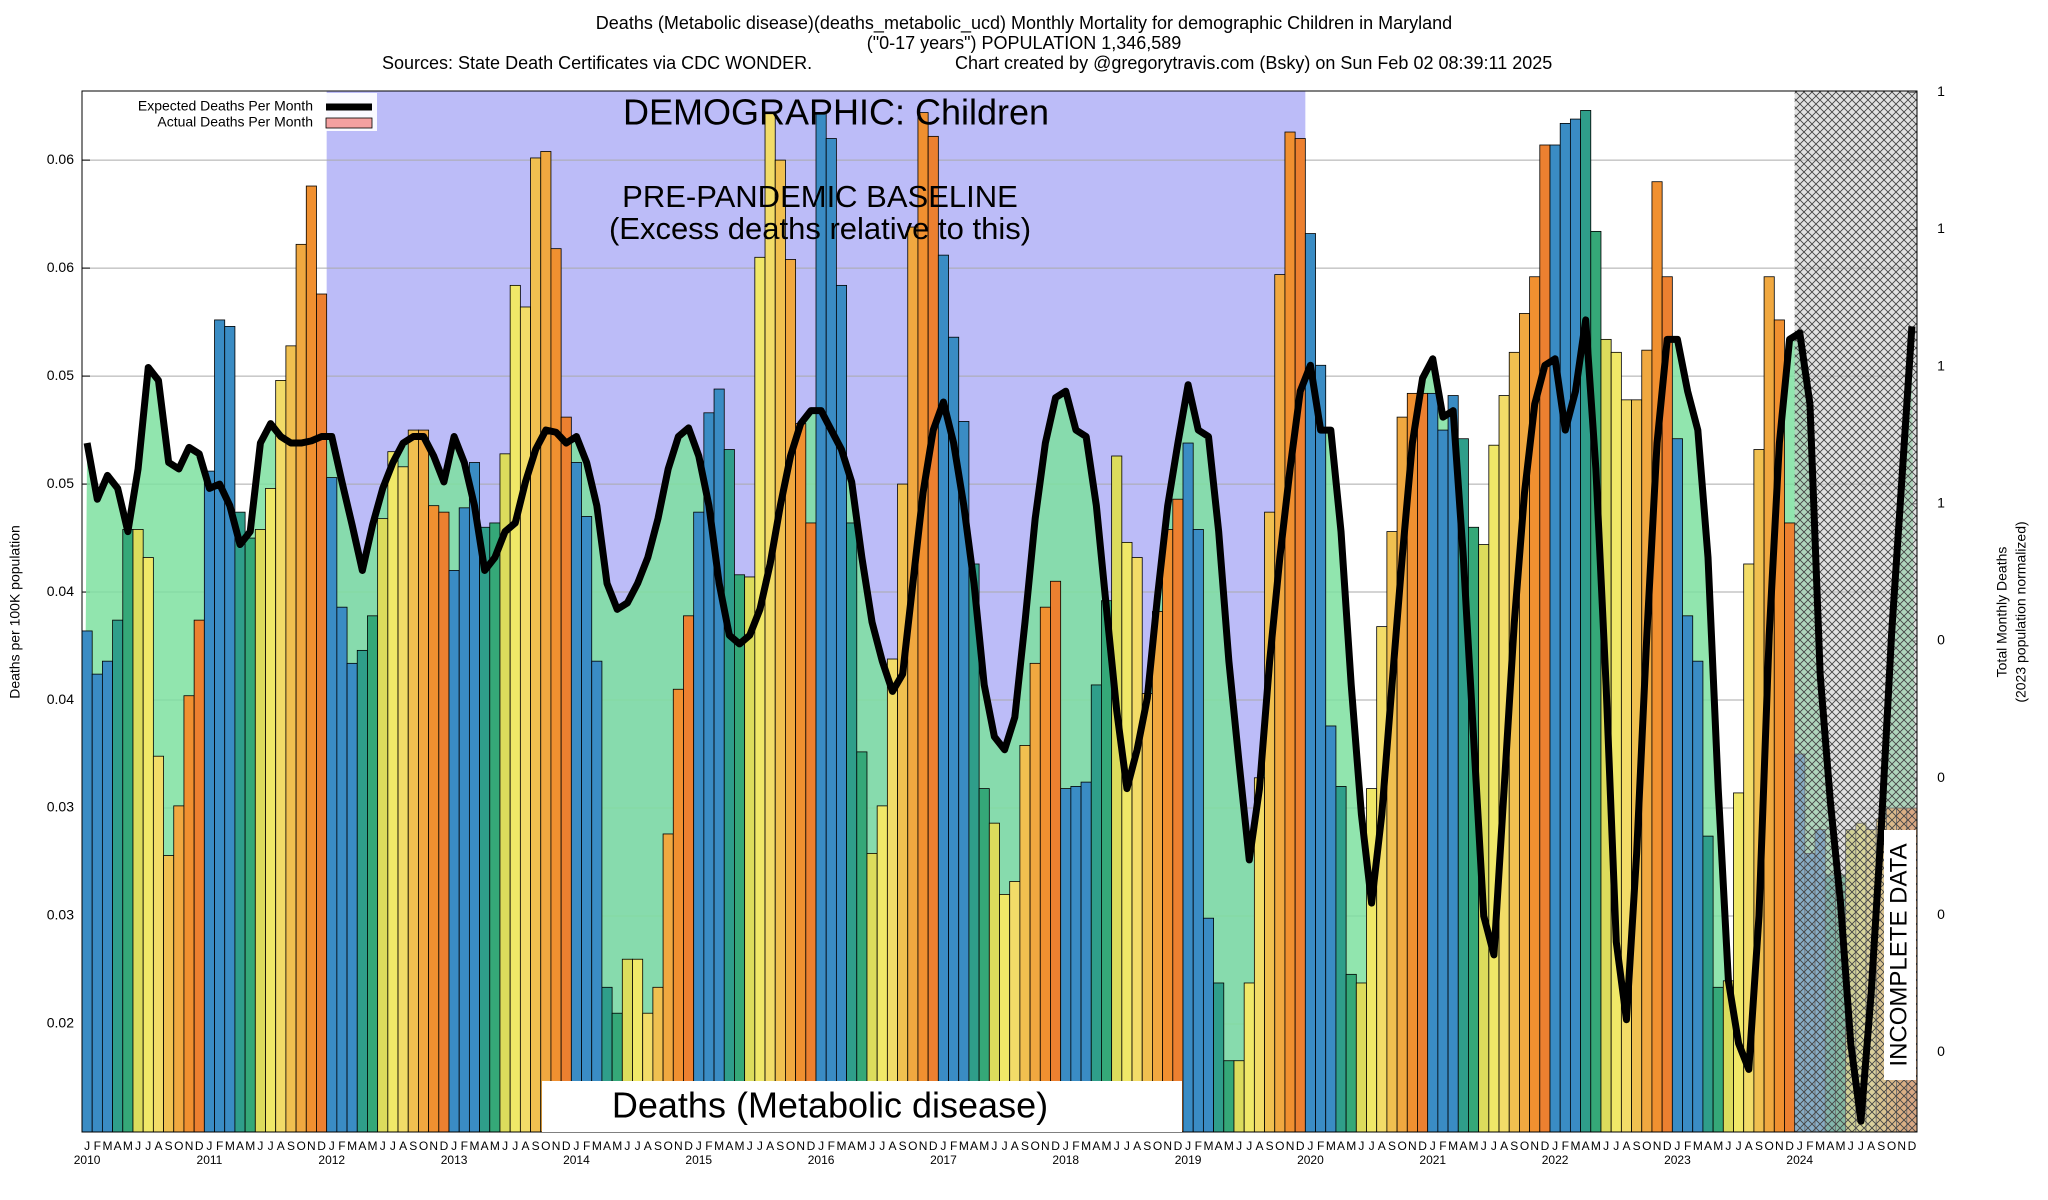 This screenshot has height=1200, width=2048. I want to click on label-box, so click(862, 1106).